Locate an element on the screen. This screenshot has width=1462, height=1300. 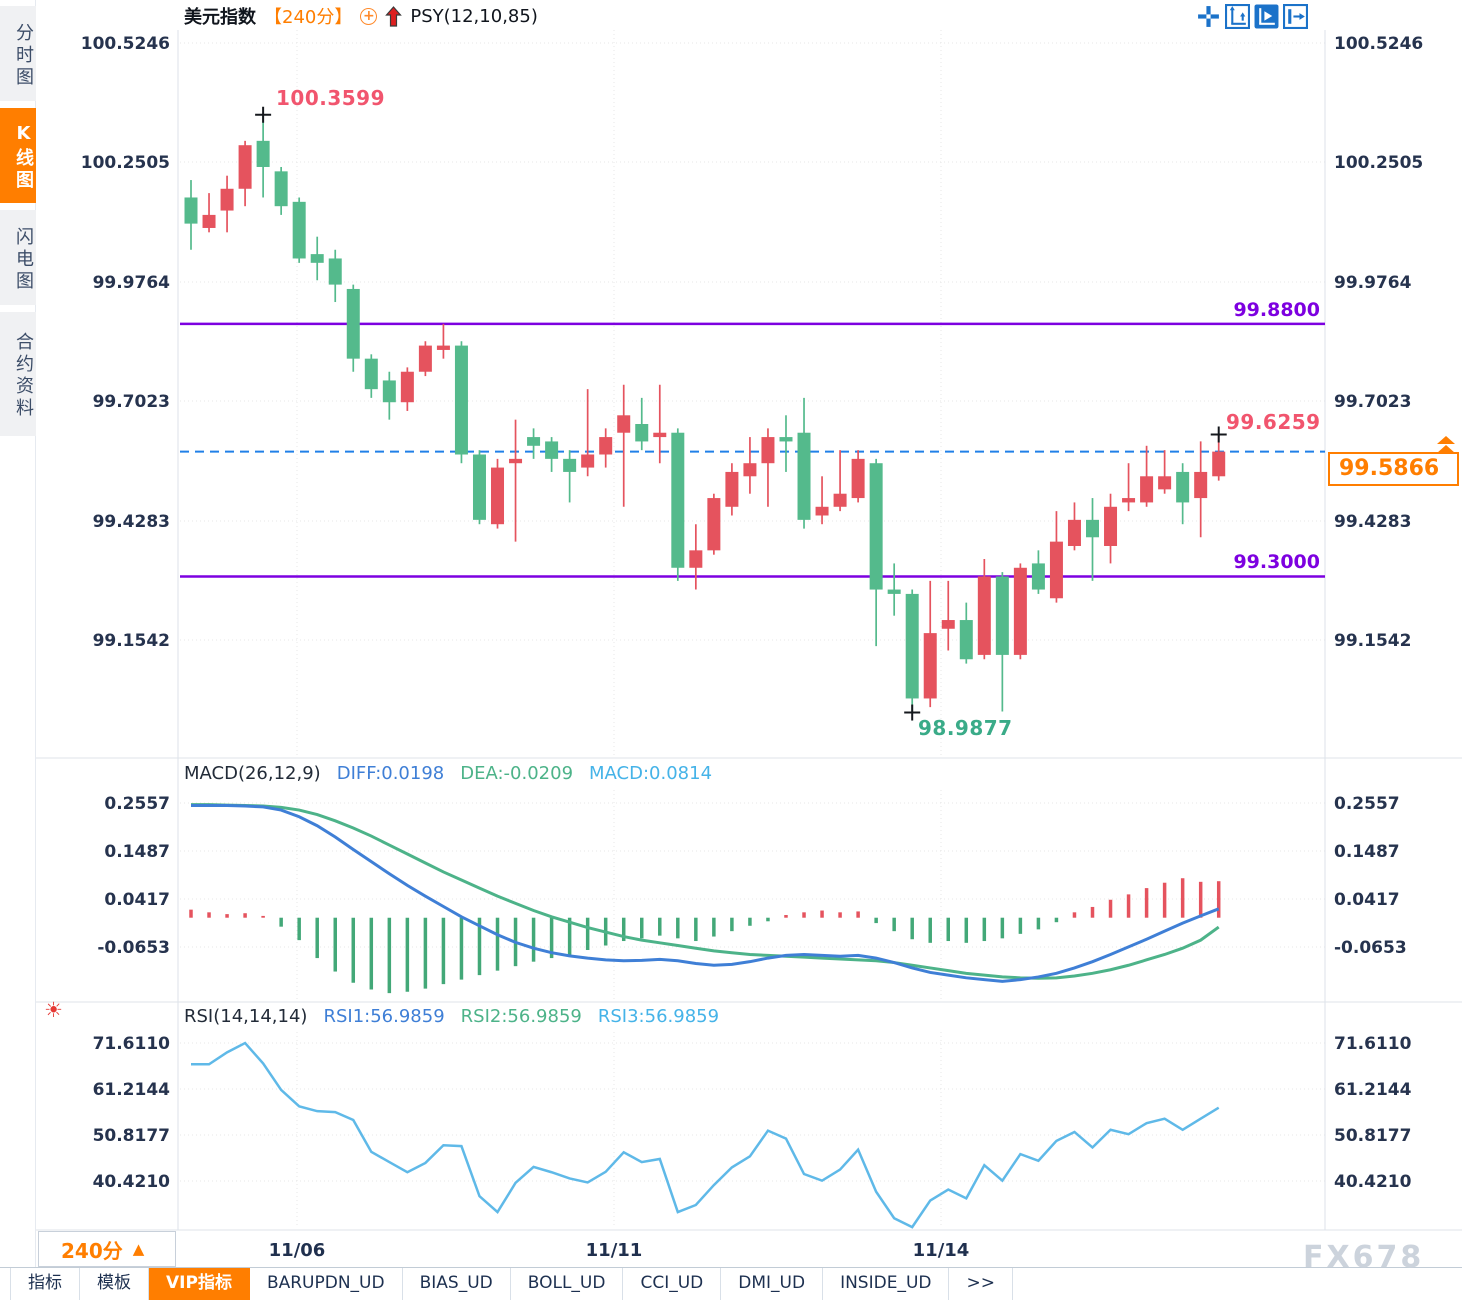
macd-dea-value: DEA:-0.0209 is located at coordinates (517, 773).